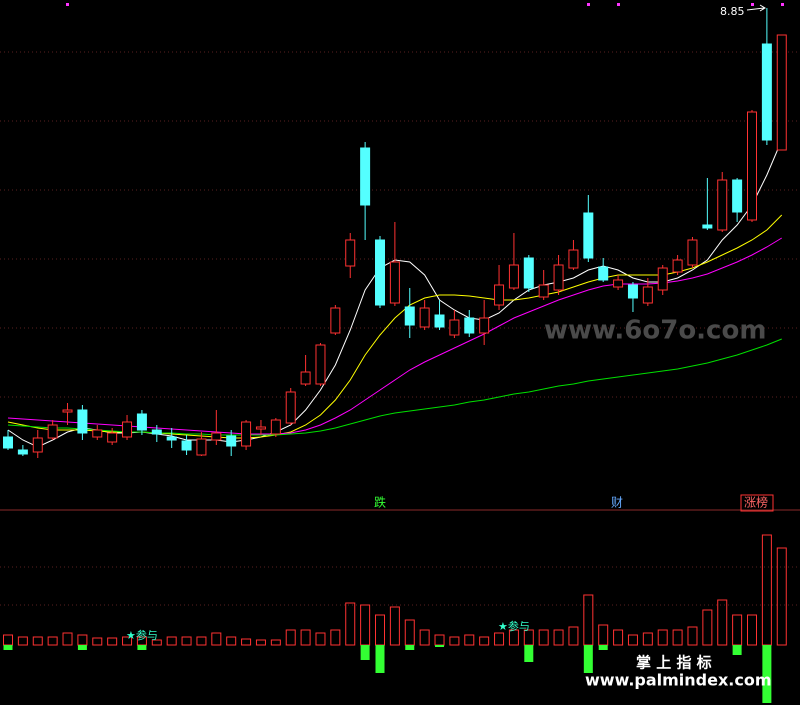 The width and height of the screenshot is (800, 705). Describe the element at coordinates (380, 502) in the screenshot. I see `signal-label: 跌` at that location.